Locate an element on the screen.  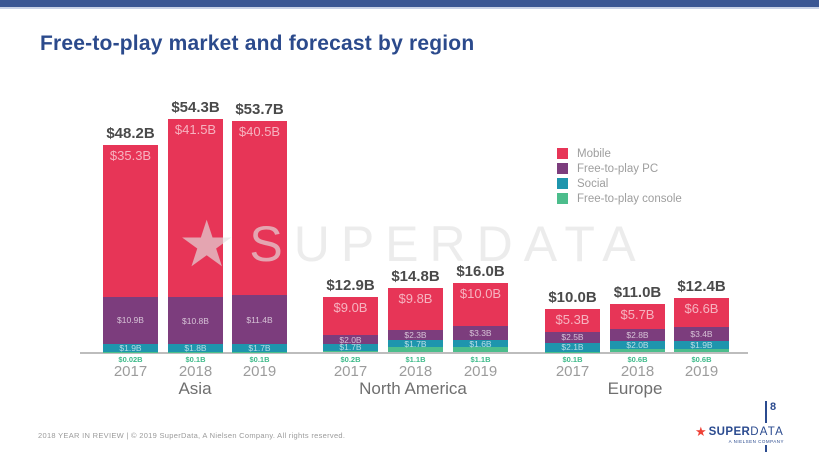
logo-star-icon: ★ is located at coordinates (700, 431).